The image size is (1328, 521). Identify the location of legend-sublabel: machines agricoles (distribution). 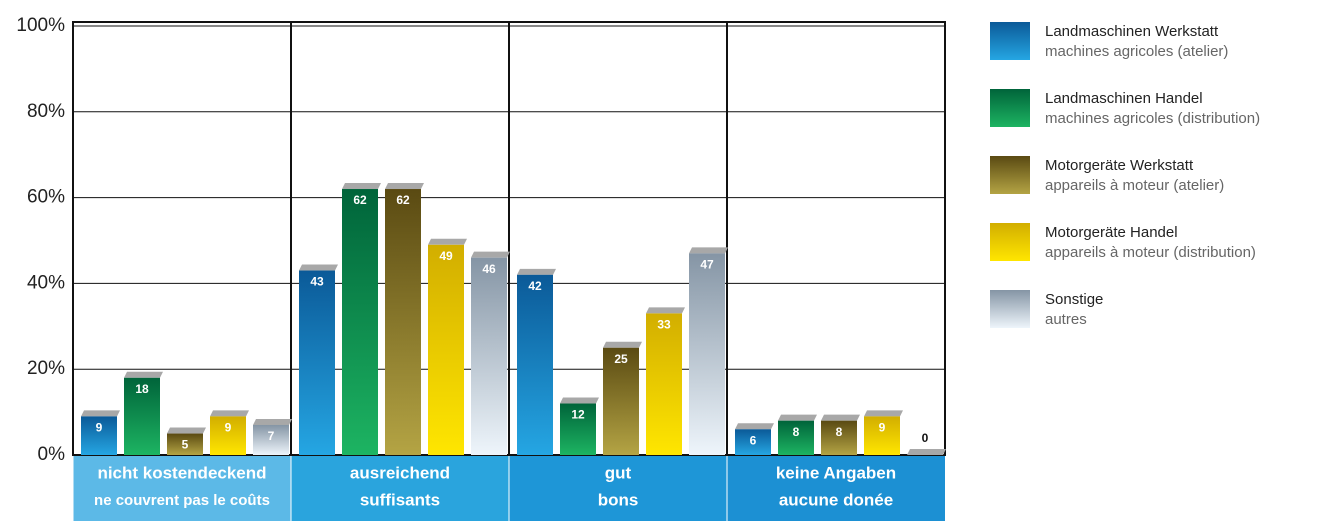
(1152, 118).